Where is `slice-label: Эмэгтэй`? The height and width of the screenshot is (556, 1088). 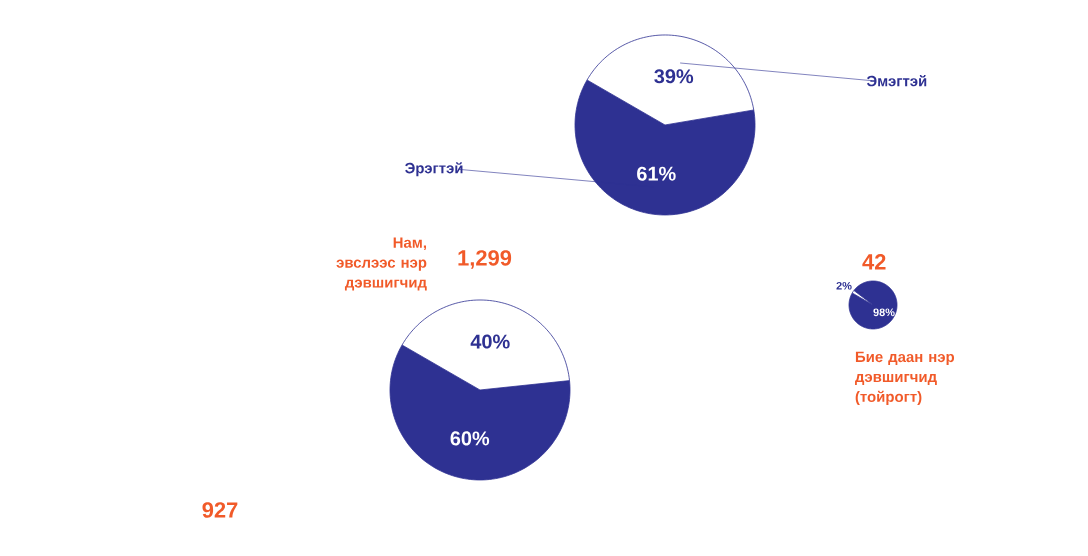 slice-label: Эмэгтэй is located at coordinates (896, 81).